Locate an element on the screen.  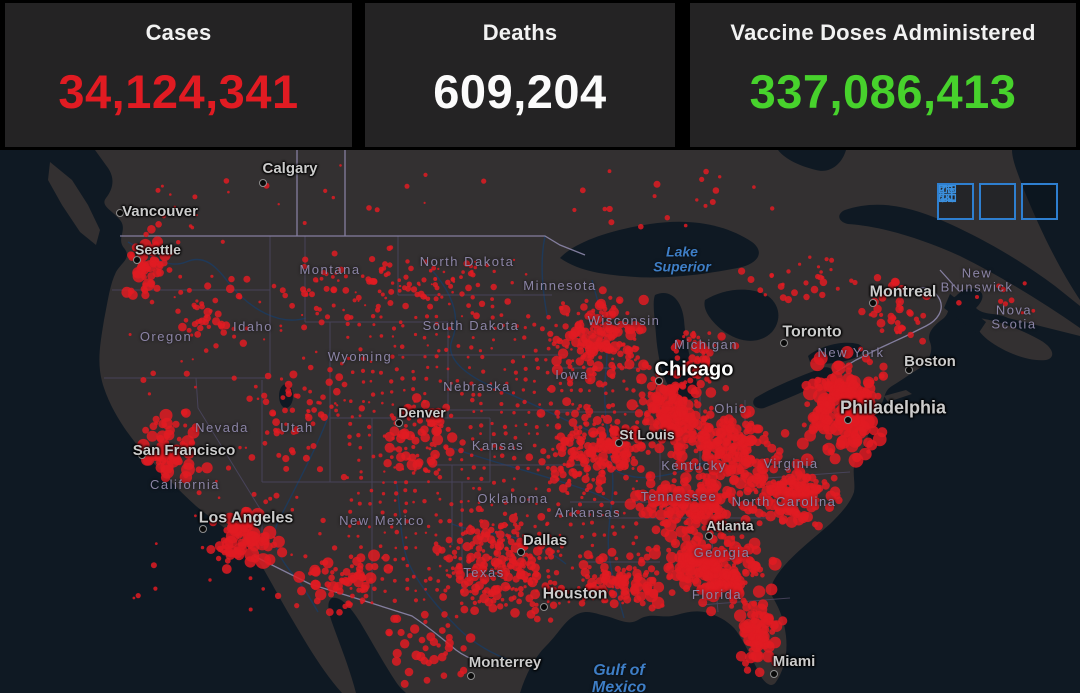
deaths-value: 609,204 is located at coordinates (520, 91).